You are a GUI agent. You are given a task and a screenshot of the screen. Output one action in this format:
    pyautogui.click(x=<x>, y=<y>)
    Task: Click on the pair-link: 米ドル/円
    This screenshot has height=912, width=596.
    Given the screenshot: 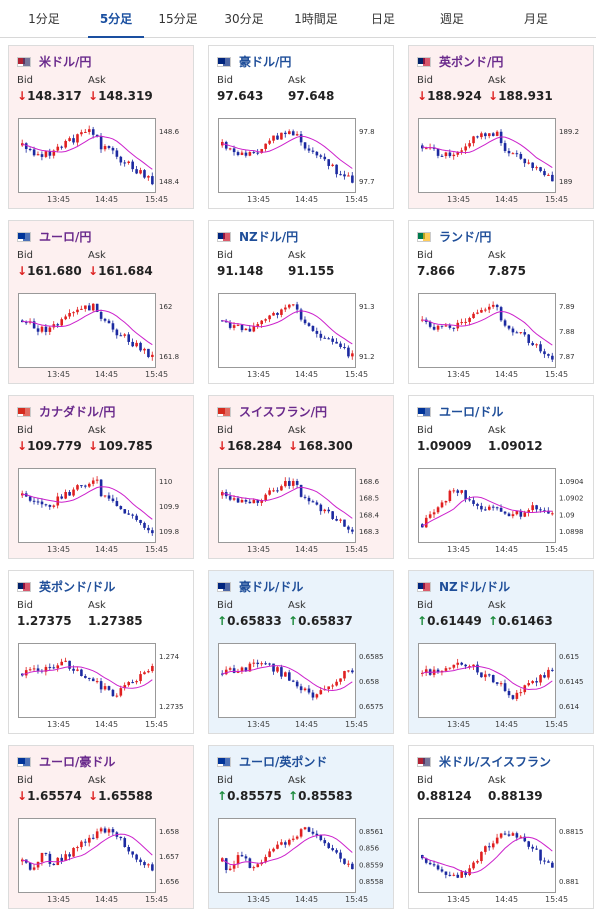 What is the action you would take?
    pyautogui.click(x=54, y=61)
    